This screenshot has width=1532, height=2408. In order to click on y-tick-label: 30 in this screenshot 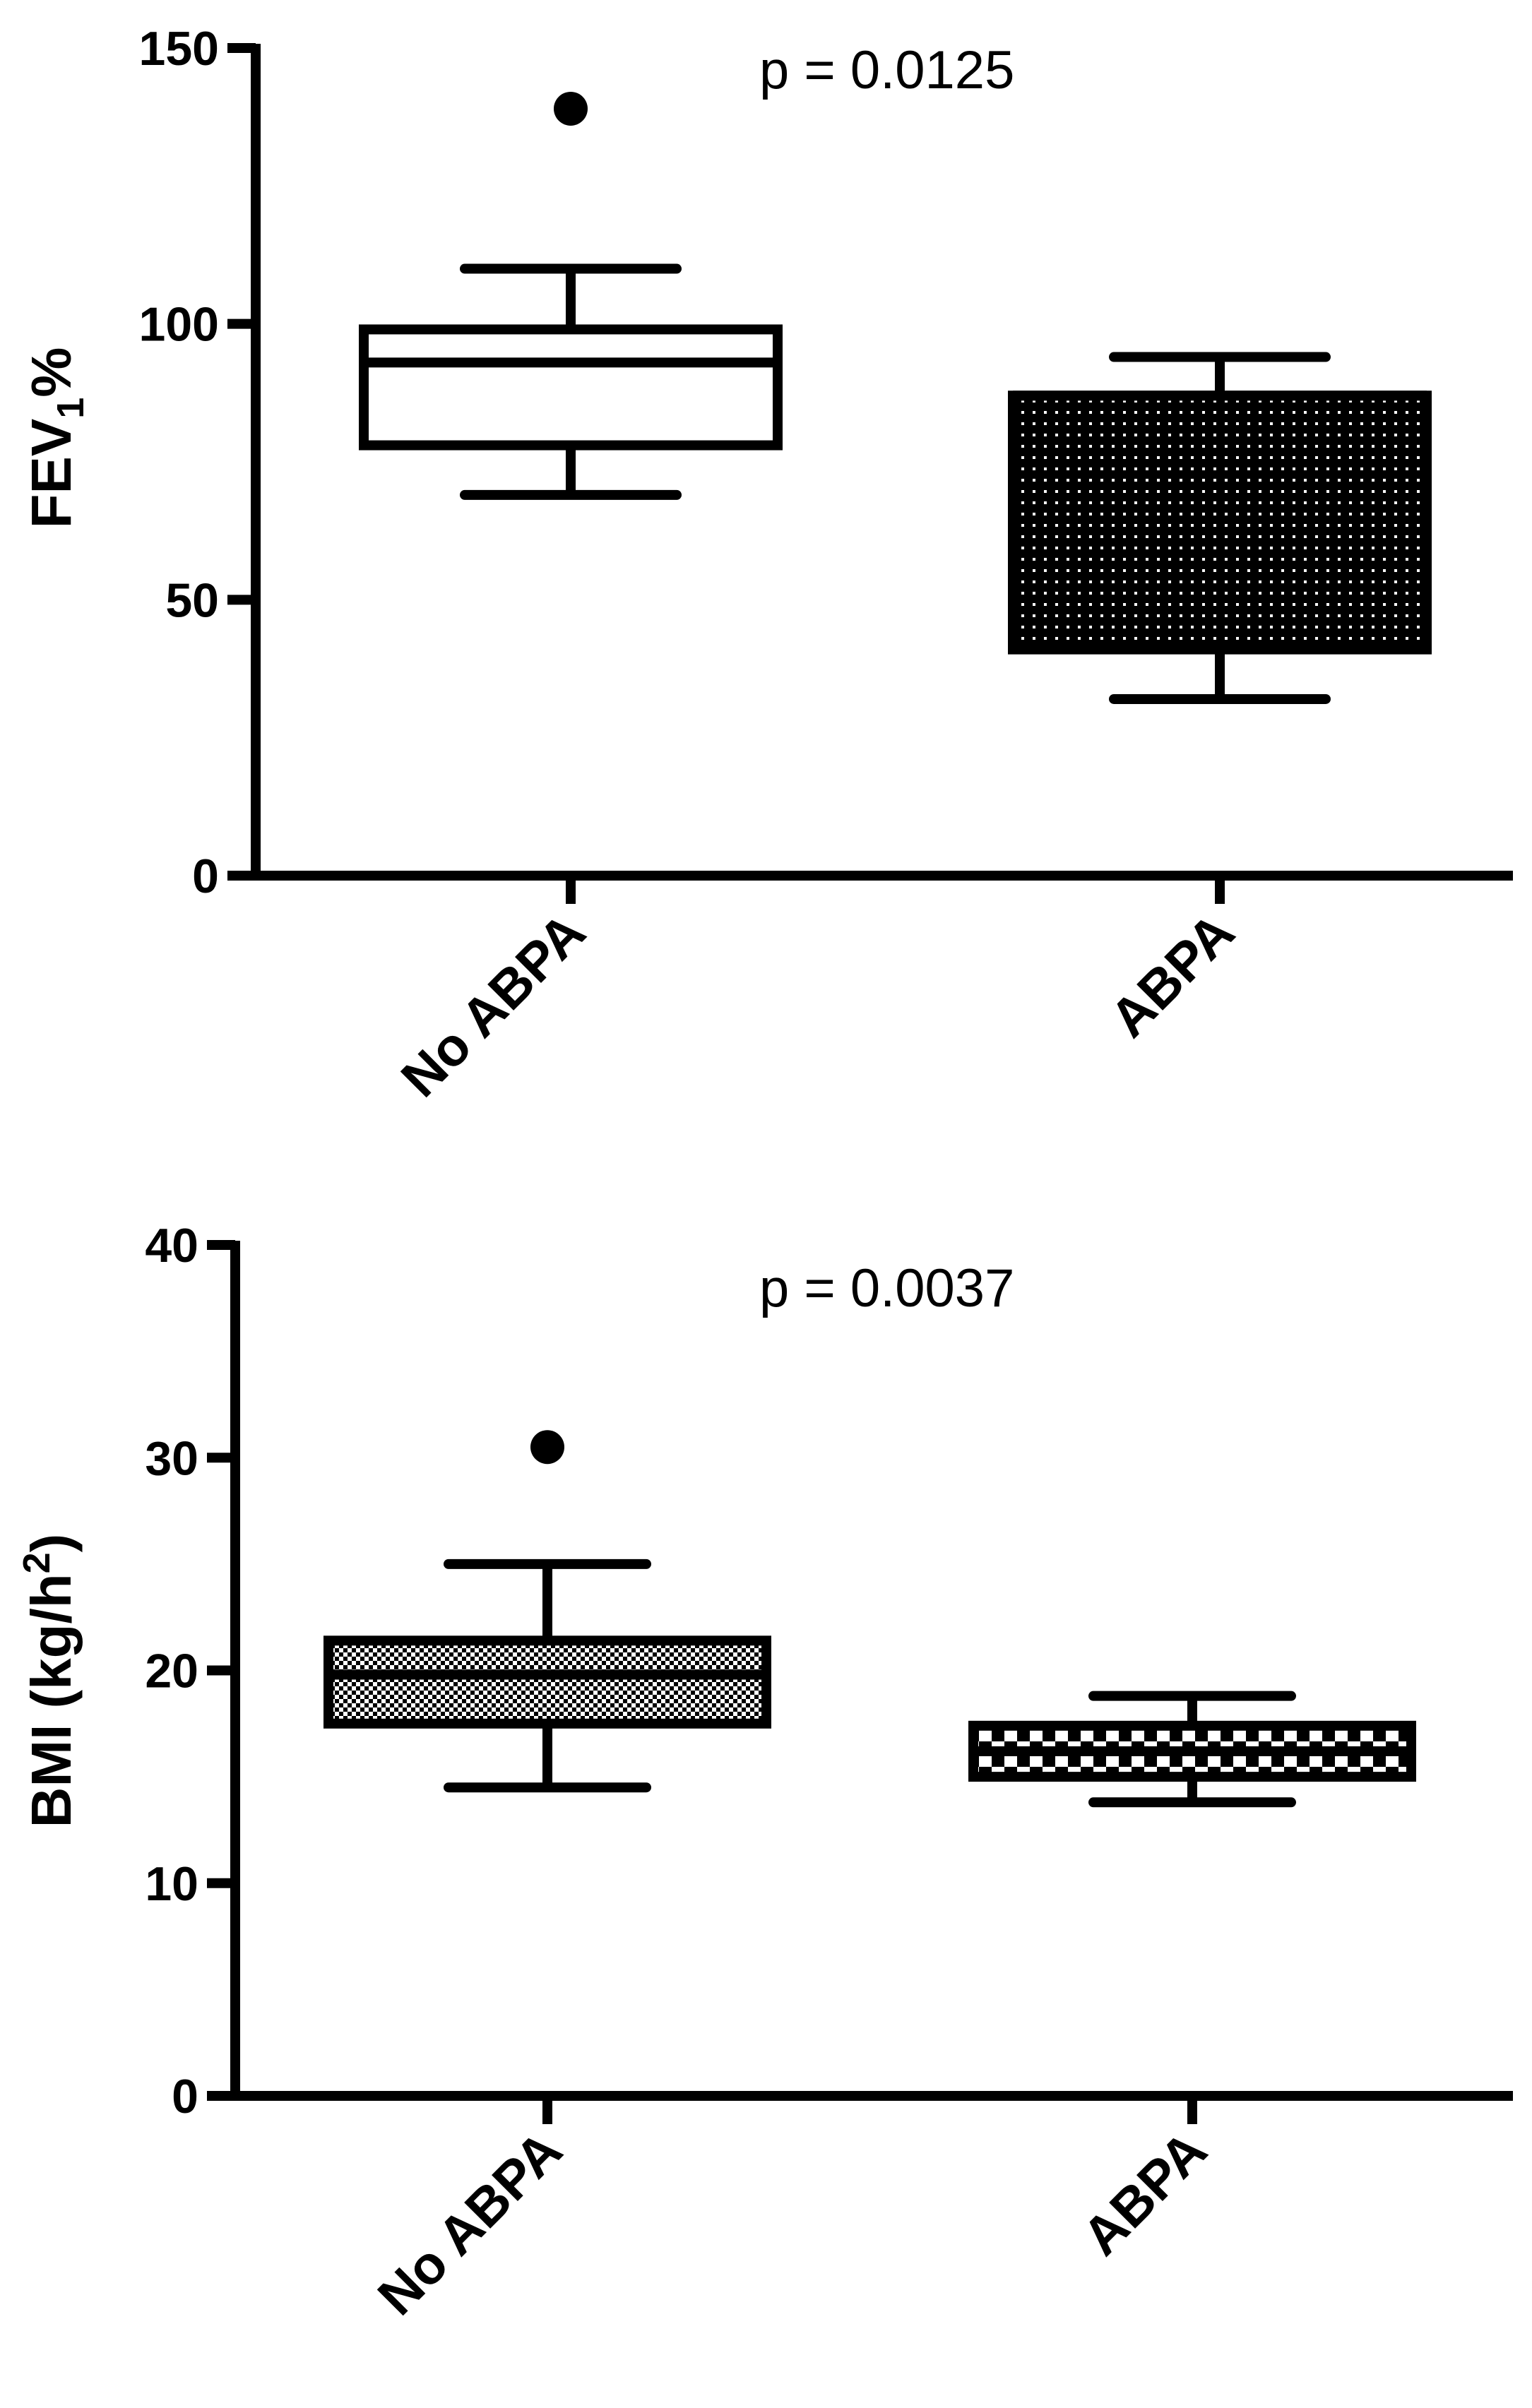, I will do `click(172, 1458)`.